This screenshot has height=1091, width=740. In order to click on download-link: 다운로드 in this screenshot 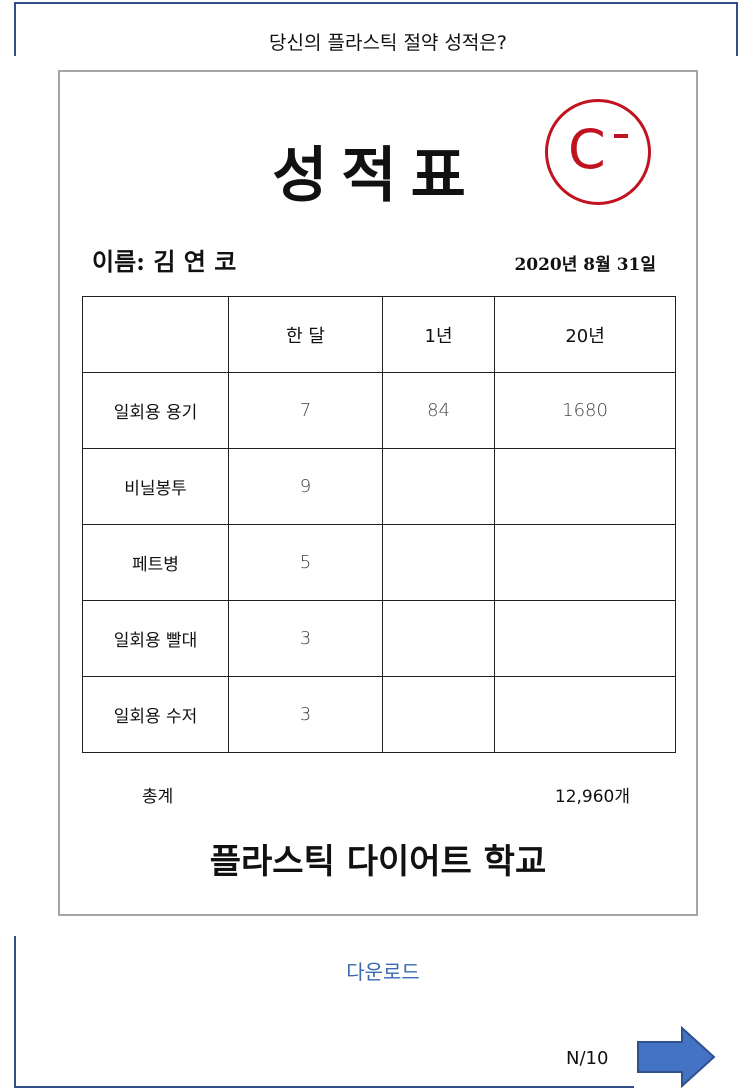, I will do `click(383, 972)`.